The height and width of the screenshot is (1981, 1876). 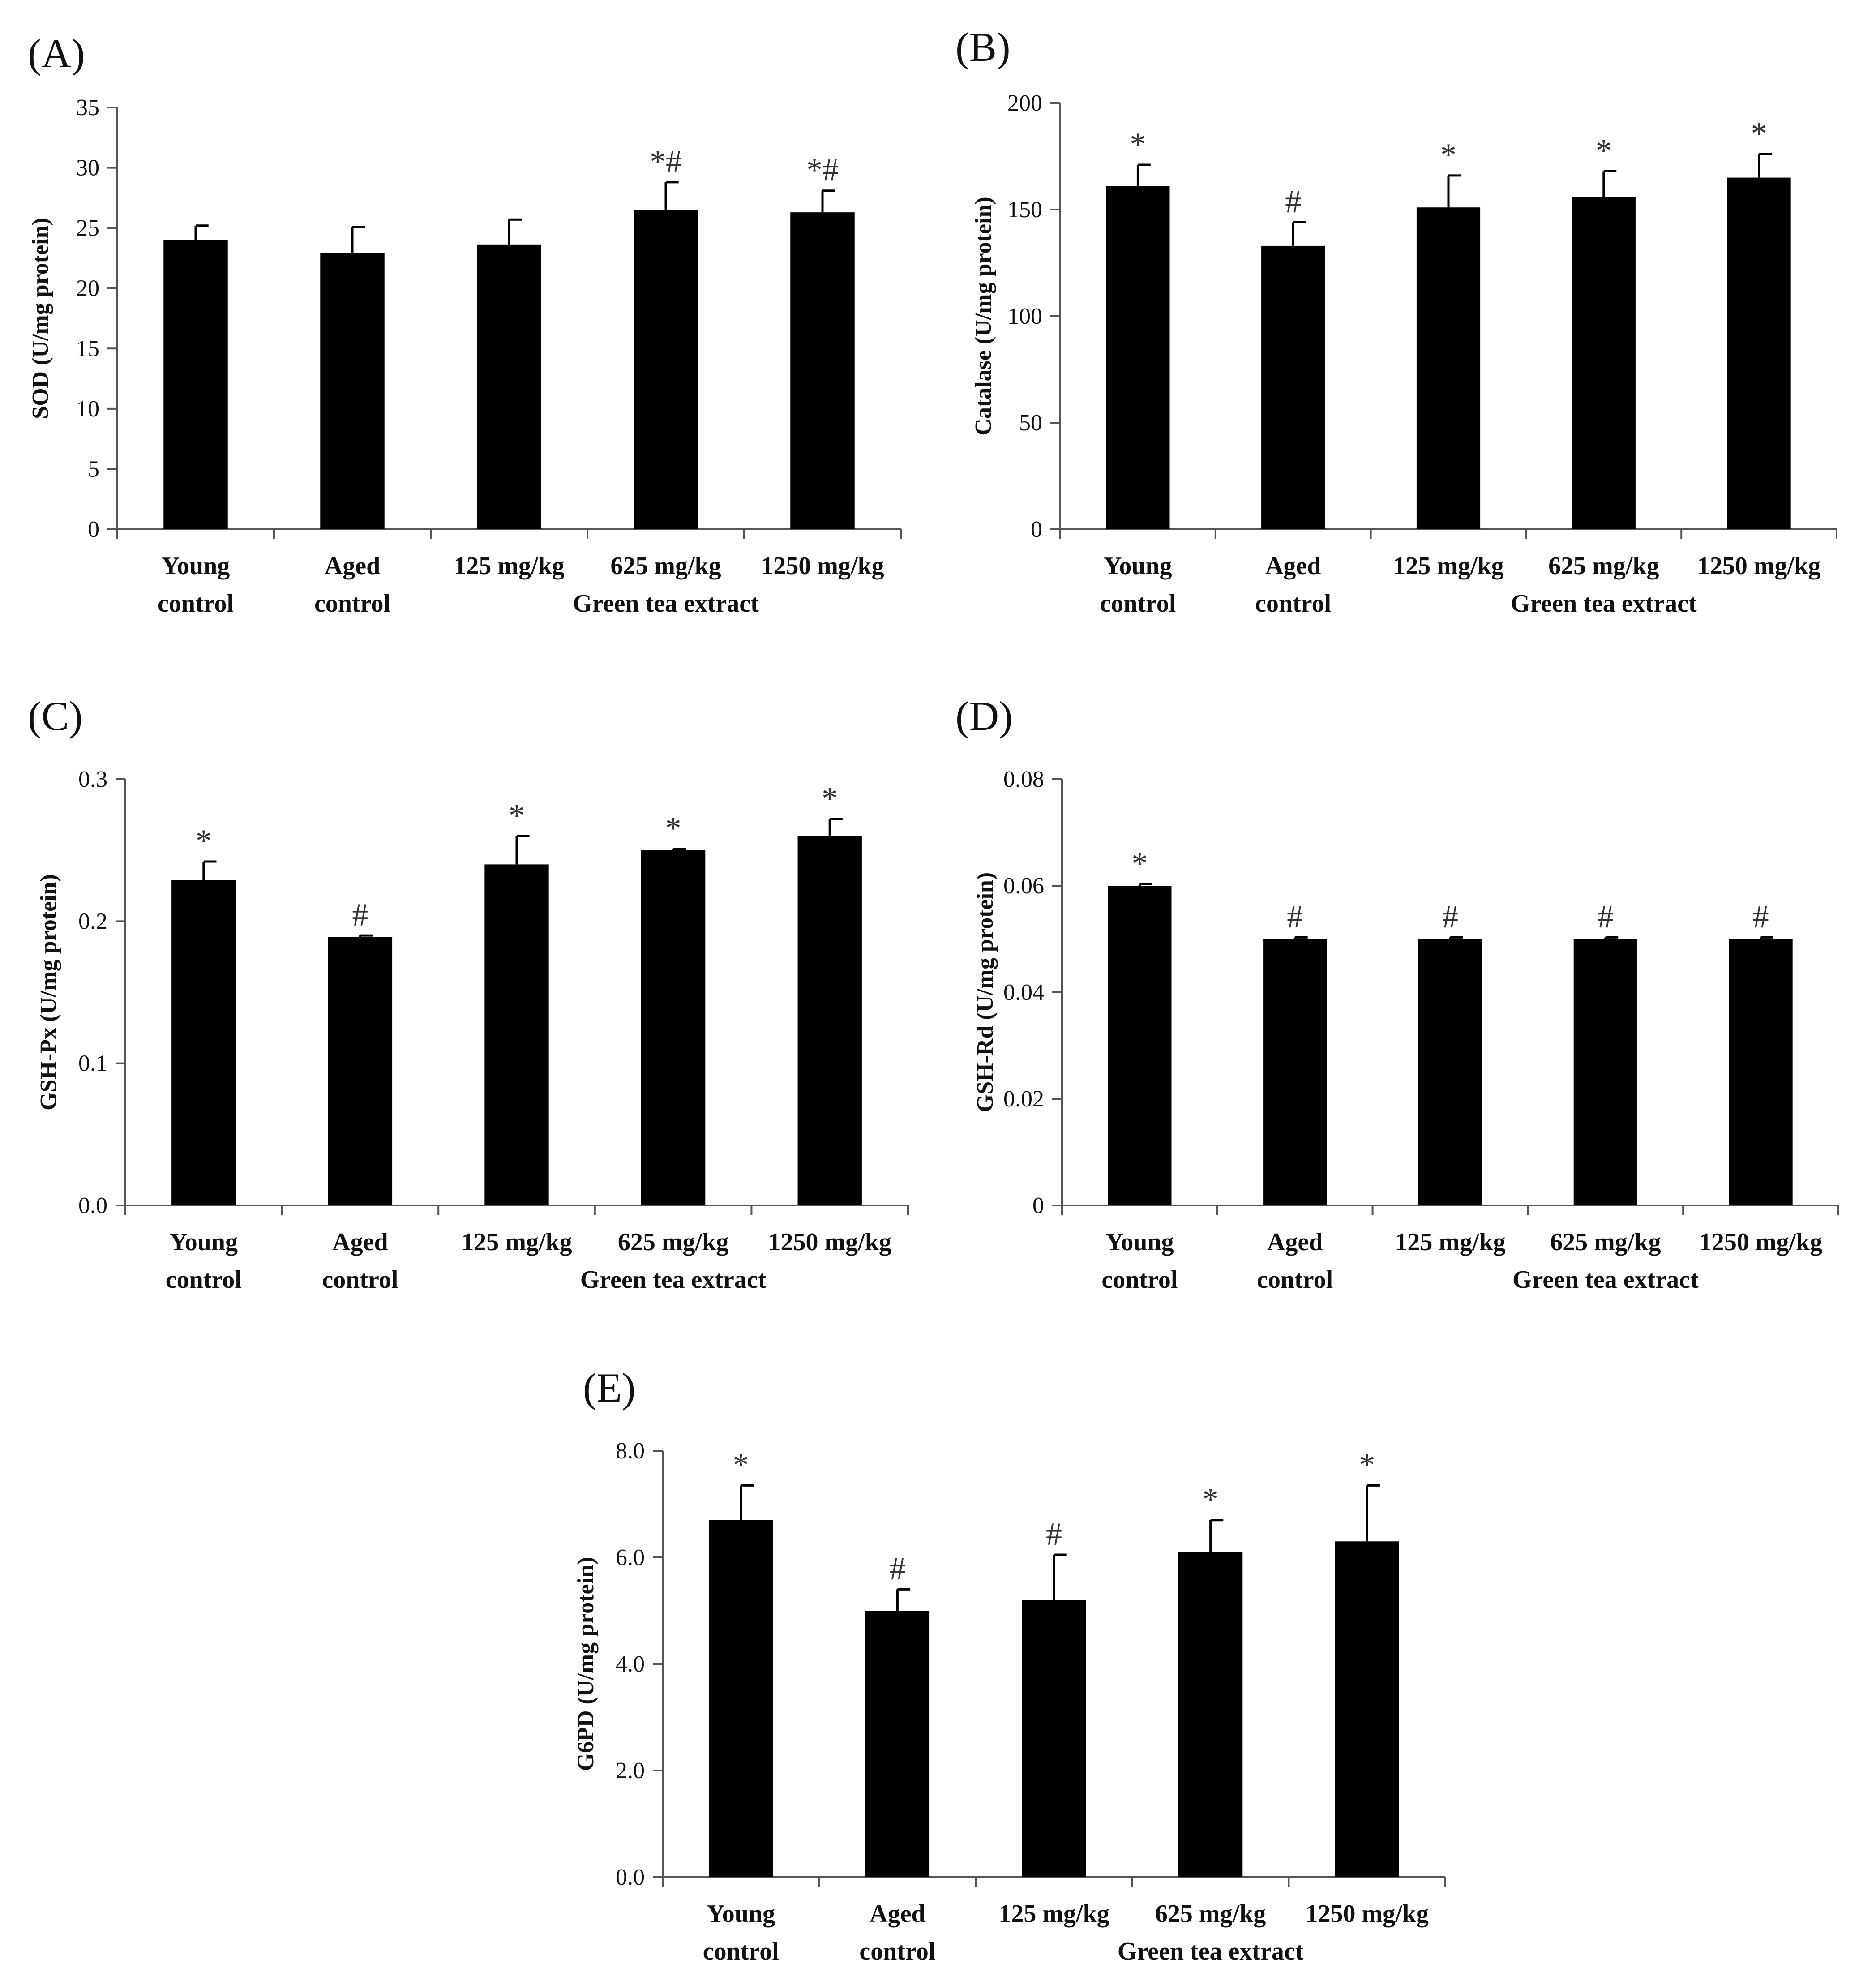 I want to click on y-tick-label: 35, so click(x=87, y=107).